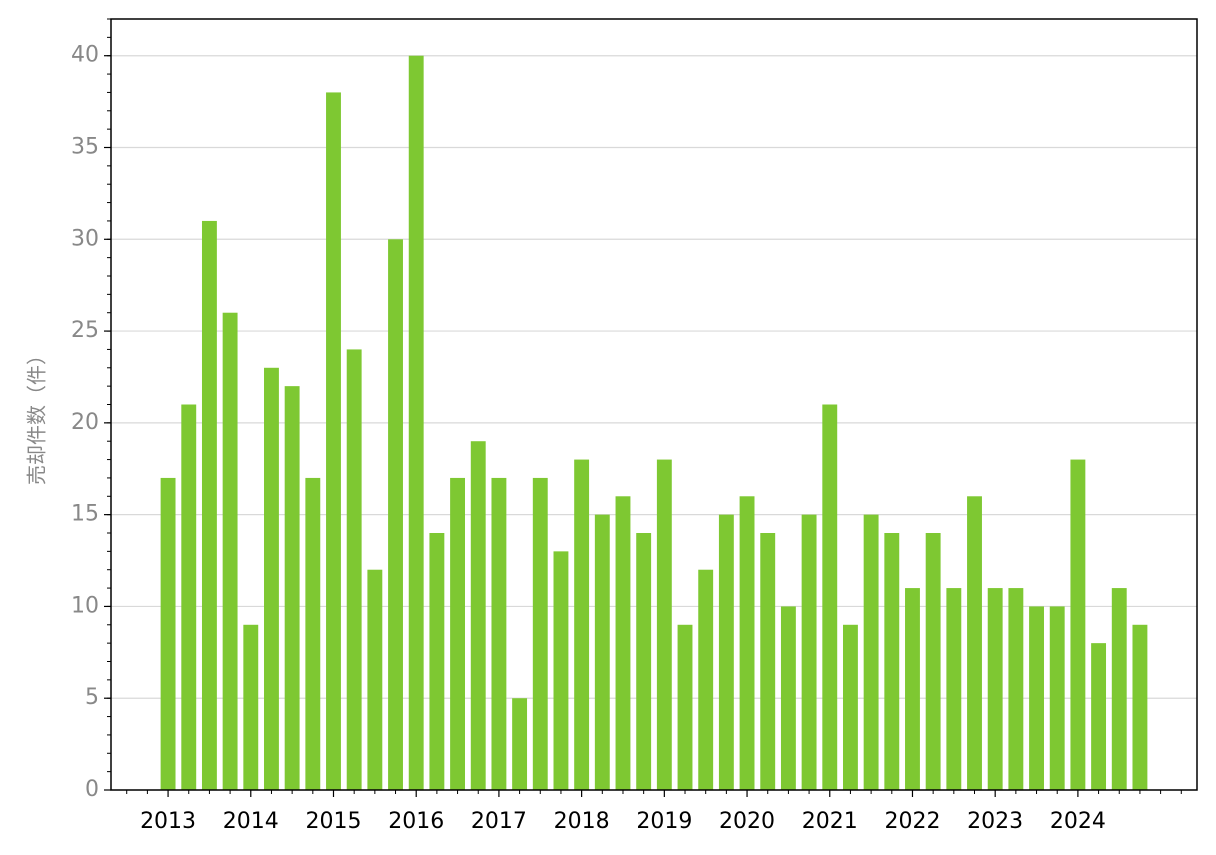  Describe the element at coordinates (1078, 821) in the screenshot. I see `x-tick-label: 2024` at that location.